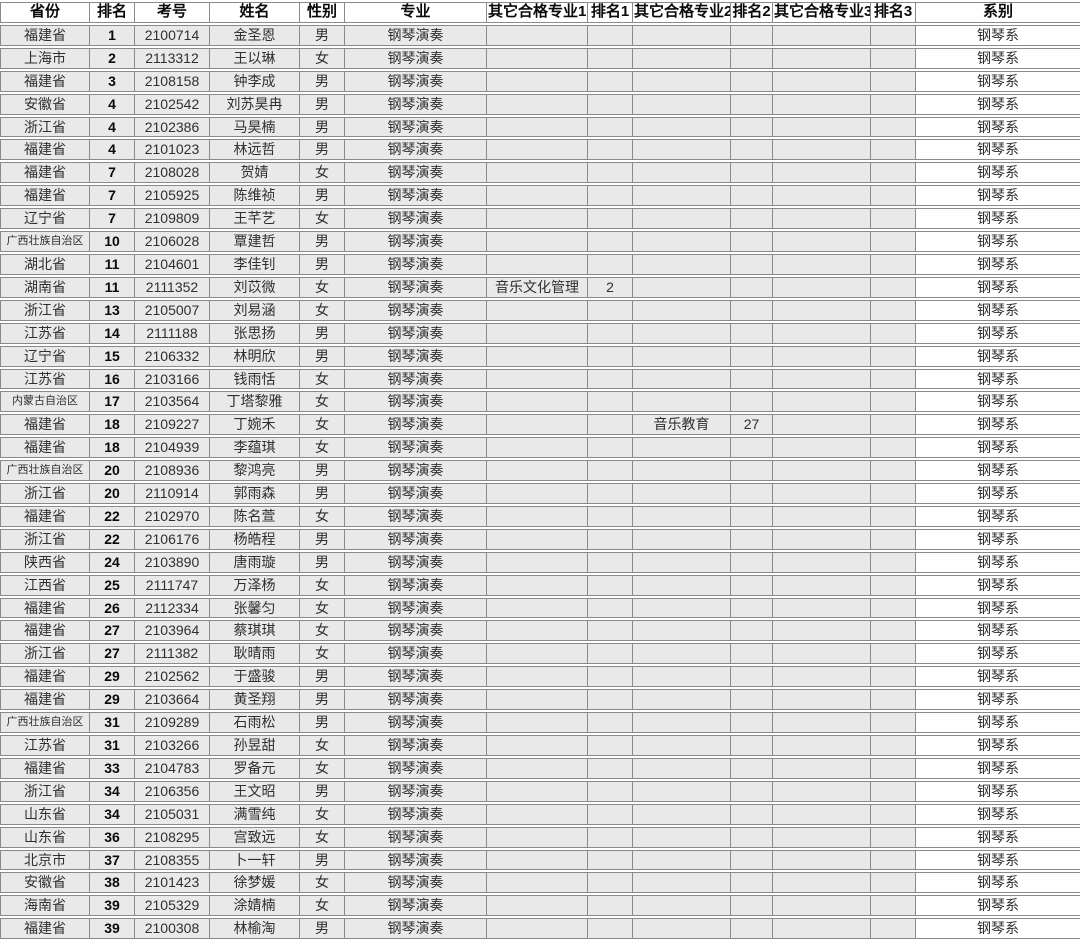  What do you see at coordinates (112, 562) in the screenshot?
I see `cell-rank: 24` at bounding box center [112, 562].